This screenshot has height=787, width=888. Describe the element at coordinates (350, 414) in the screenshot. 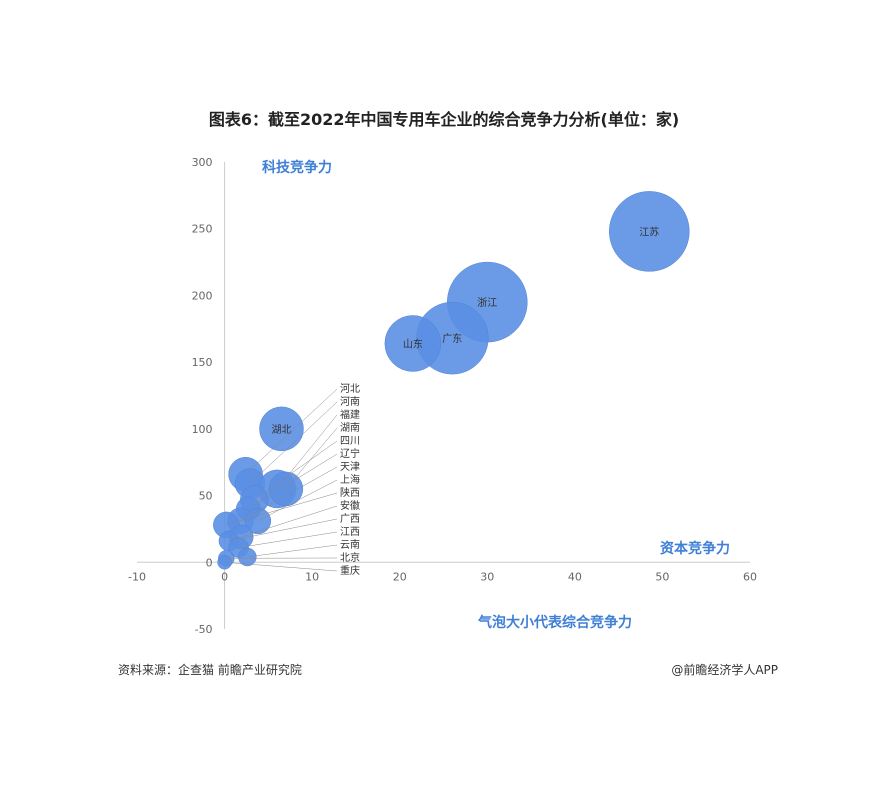

I see `bubble-label: 福建` at that location.